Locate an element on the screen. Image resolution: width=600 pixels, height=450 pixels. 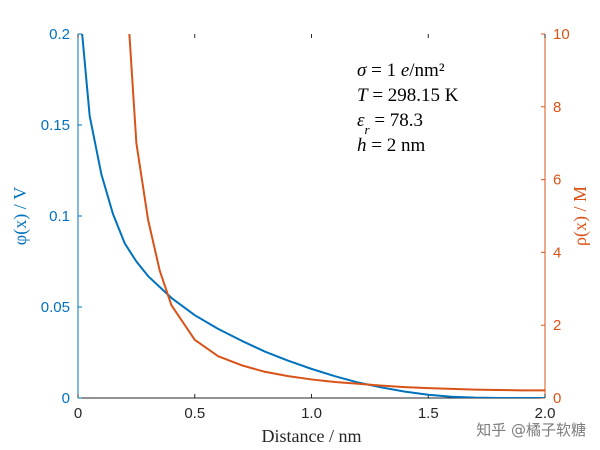
right-y-tick-label: 10 is located at coordinates (561, 34).